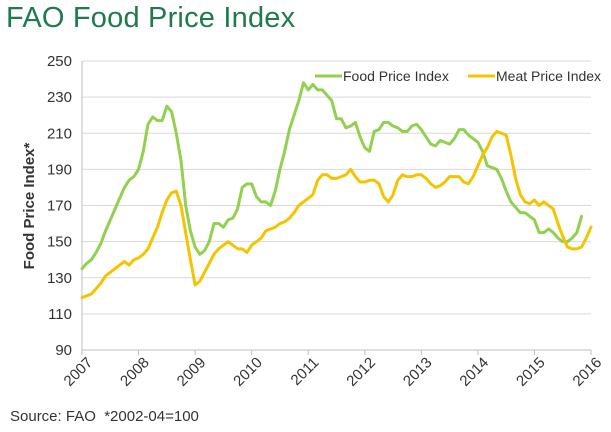  I want to click on y-tick-label: 150, so click(59, 242).